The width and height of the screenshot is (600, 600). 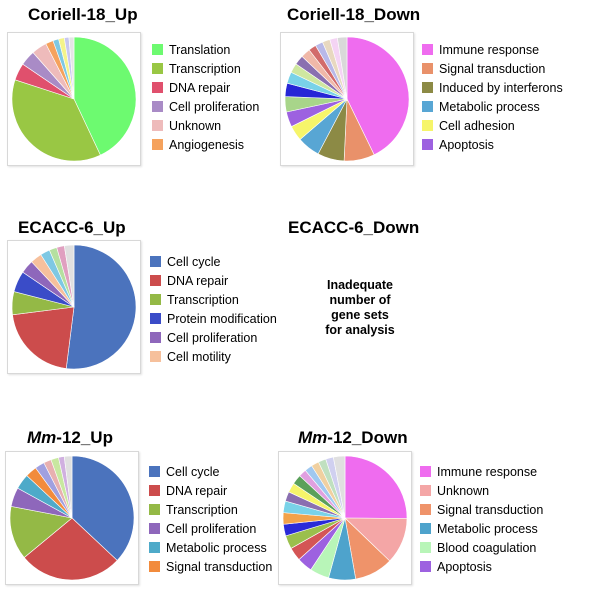 I want to click on legend-label: Translation, so click(x=200, y=49).